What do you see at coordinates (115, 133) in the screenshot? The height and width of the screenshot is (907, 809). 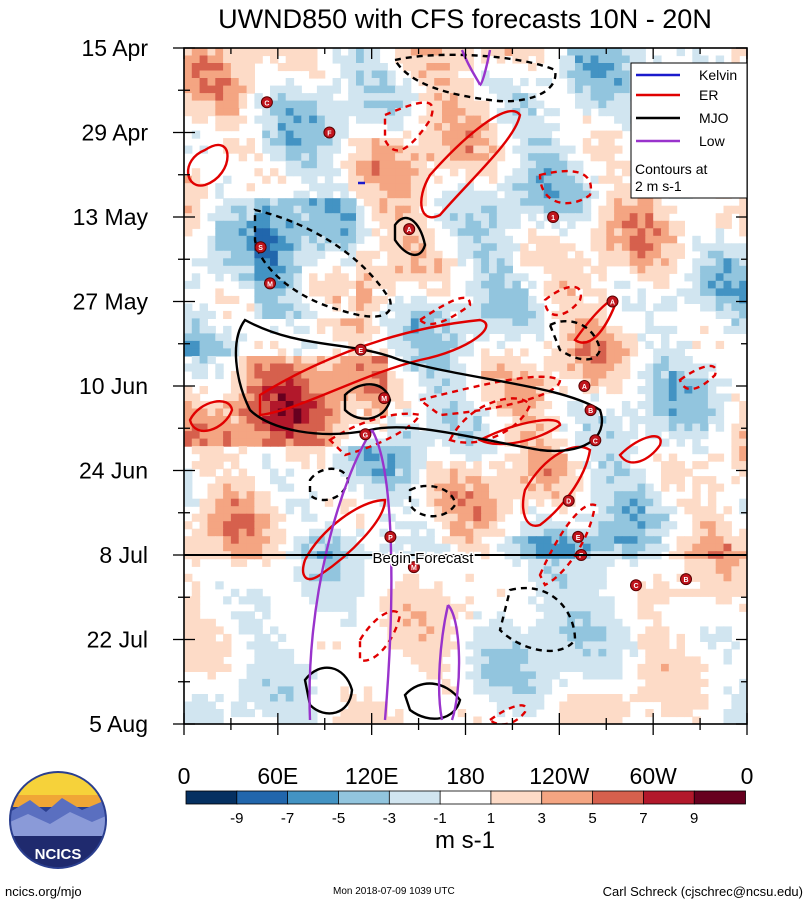 I see `y-tick-label: 29 Apr` at bounding box center [115, 133].